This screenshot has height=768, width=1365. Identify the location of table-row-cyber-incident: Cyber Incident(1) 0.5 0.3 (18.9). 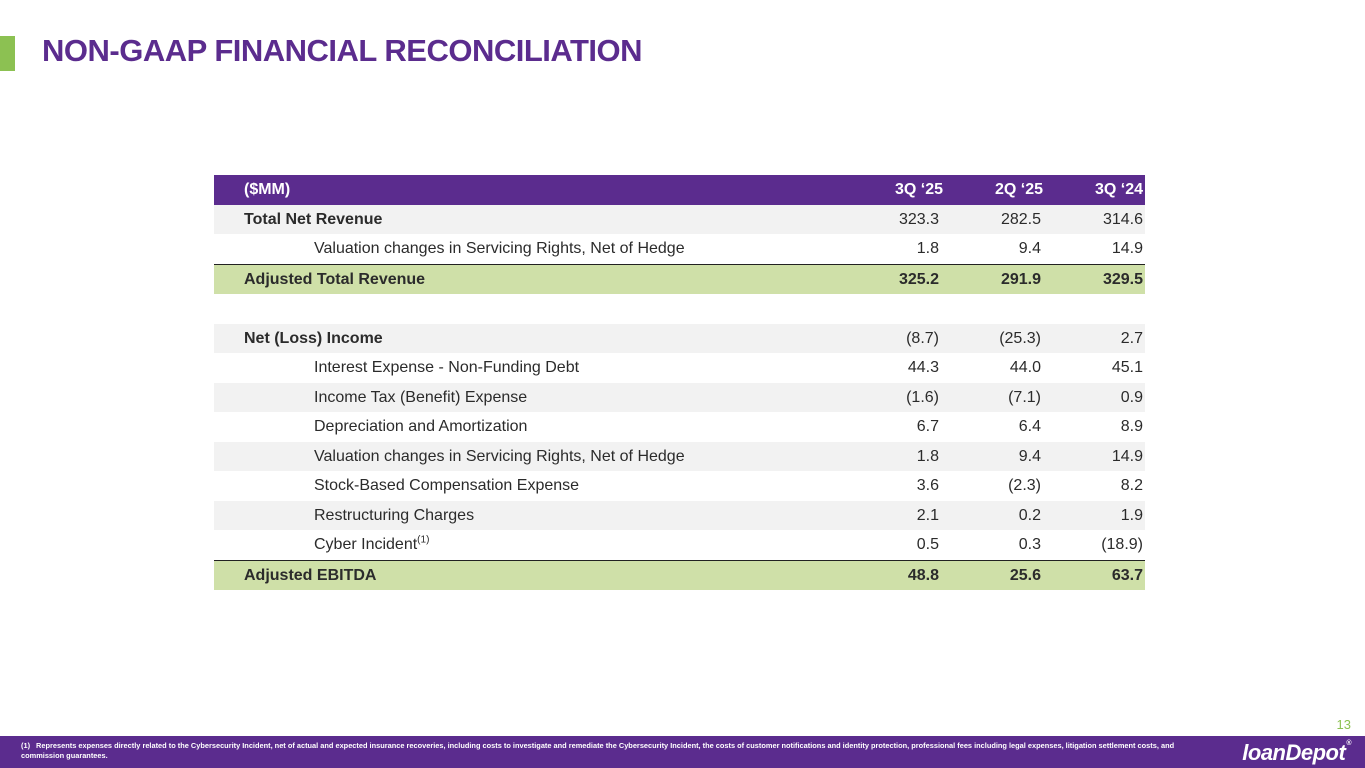
(679, 545).